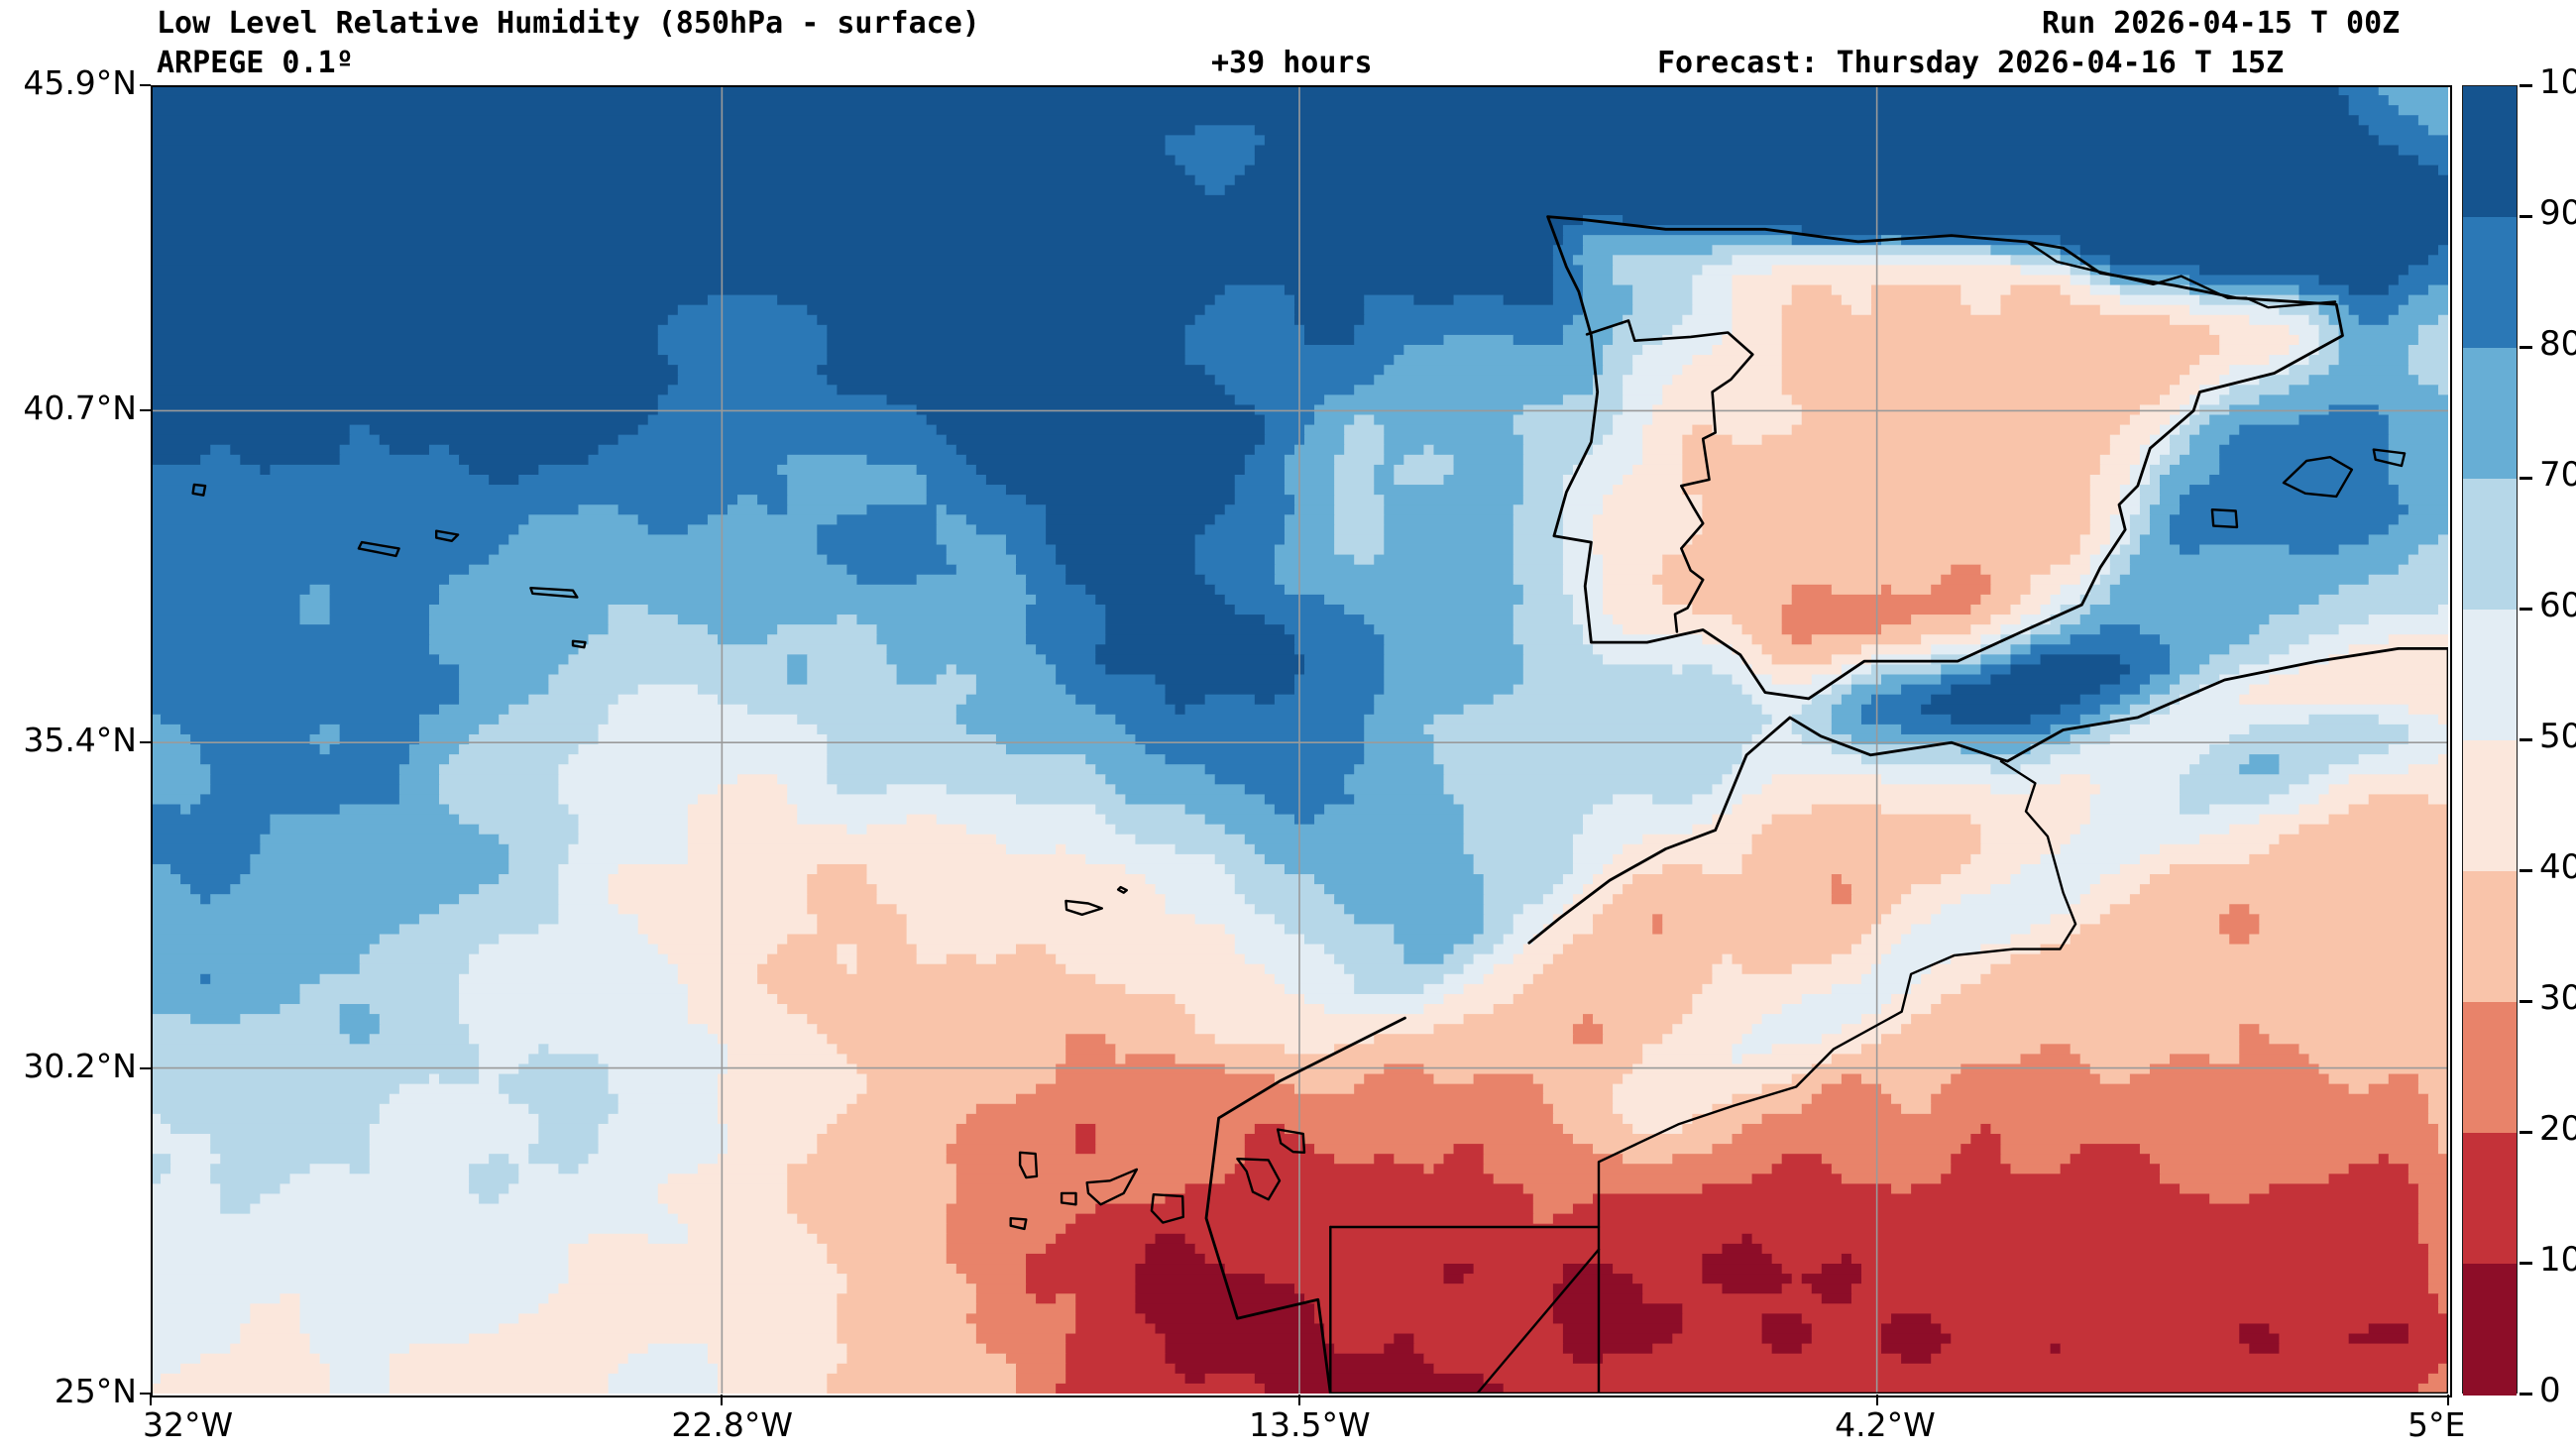  Describe the element at coordinates (2557, 1260) in the screenshot. I see `colorbar-tick-label: 10` at that location.